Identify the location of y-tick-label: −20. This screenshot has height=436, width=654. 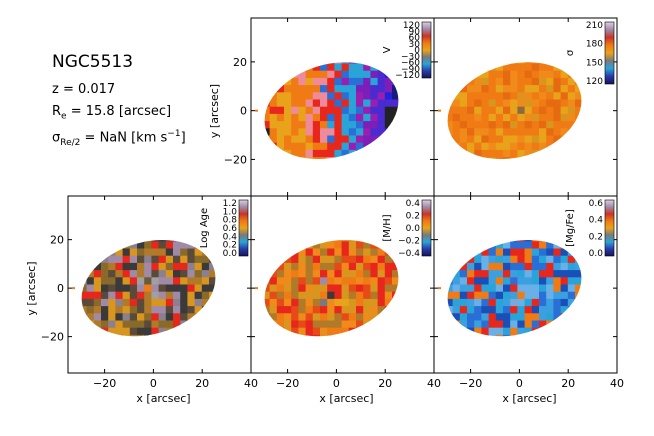
(235, 159).